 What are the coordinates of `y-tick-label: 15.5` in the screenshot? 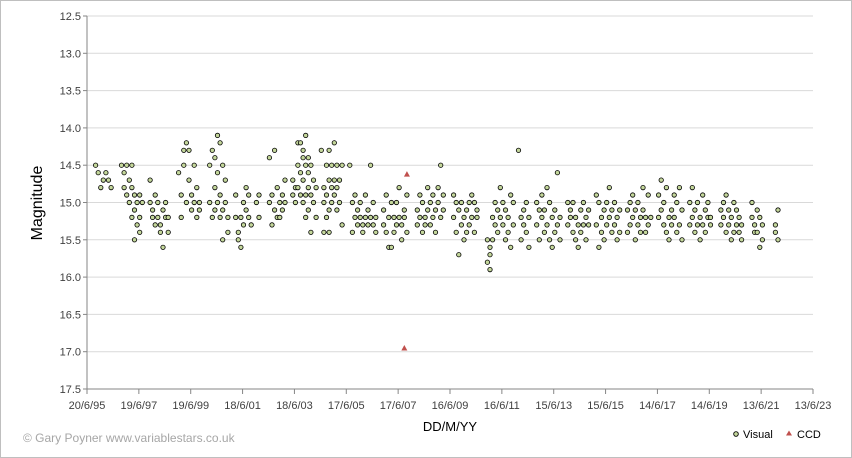 It's located at (70, 241).